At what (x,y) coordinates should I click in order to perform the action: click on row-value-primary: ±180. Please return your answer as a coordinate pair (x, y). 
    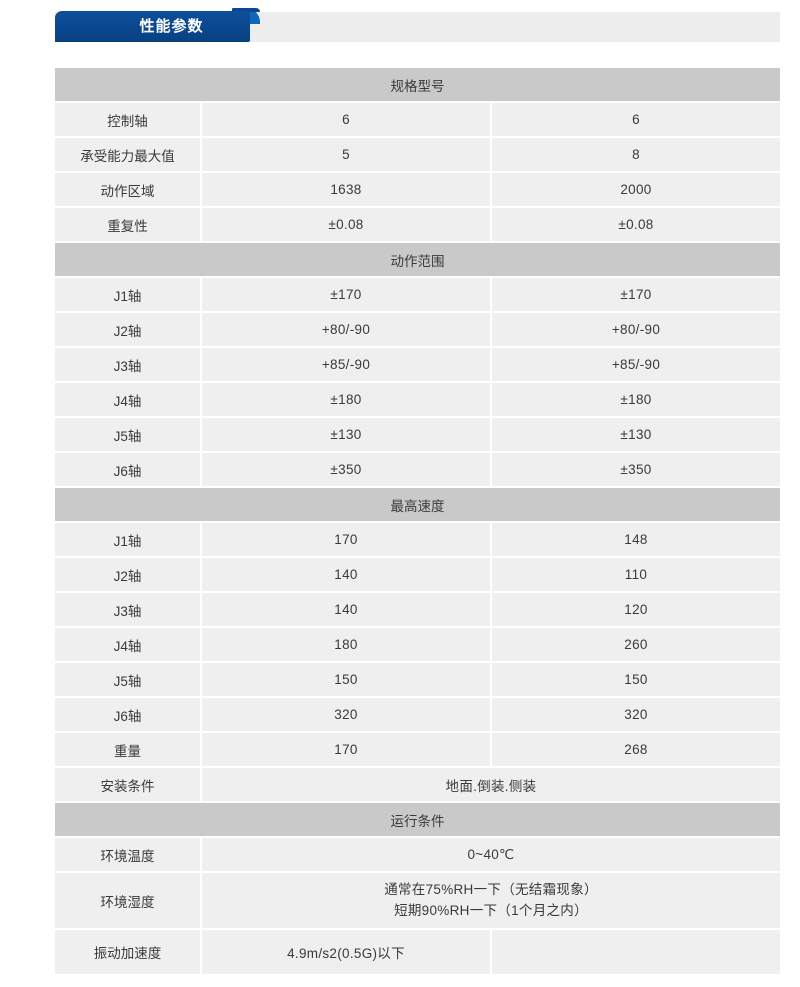
    Looking at the image, I should click on (347, 399).